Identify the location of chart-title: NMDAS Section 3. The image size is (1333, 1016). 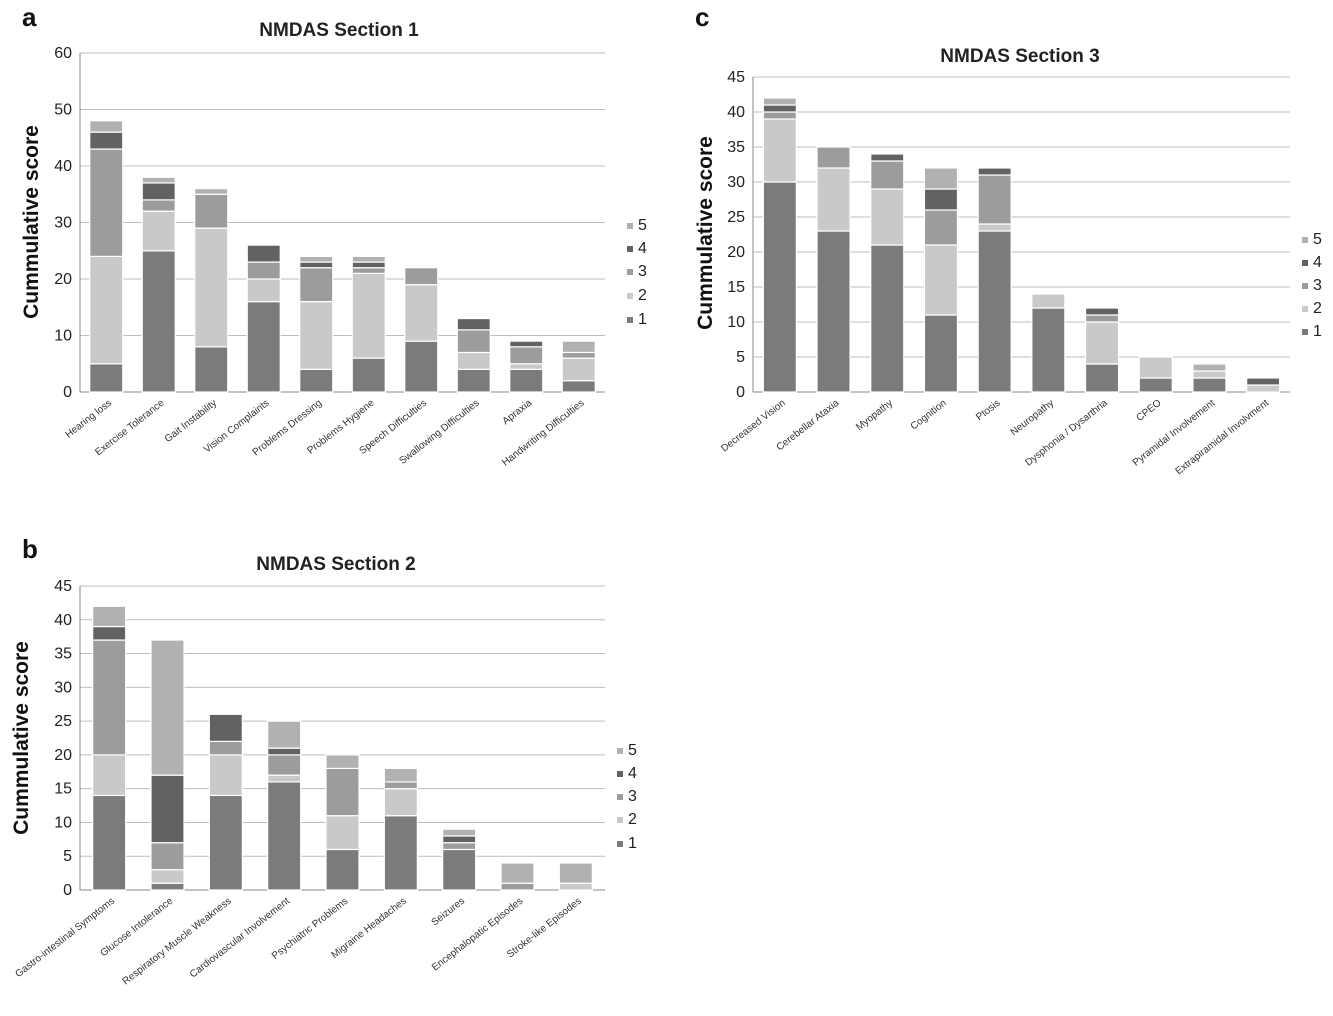
(1019, 56).